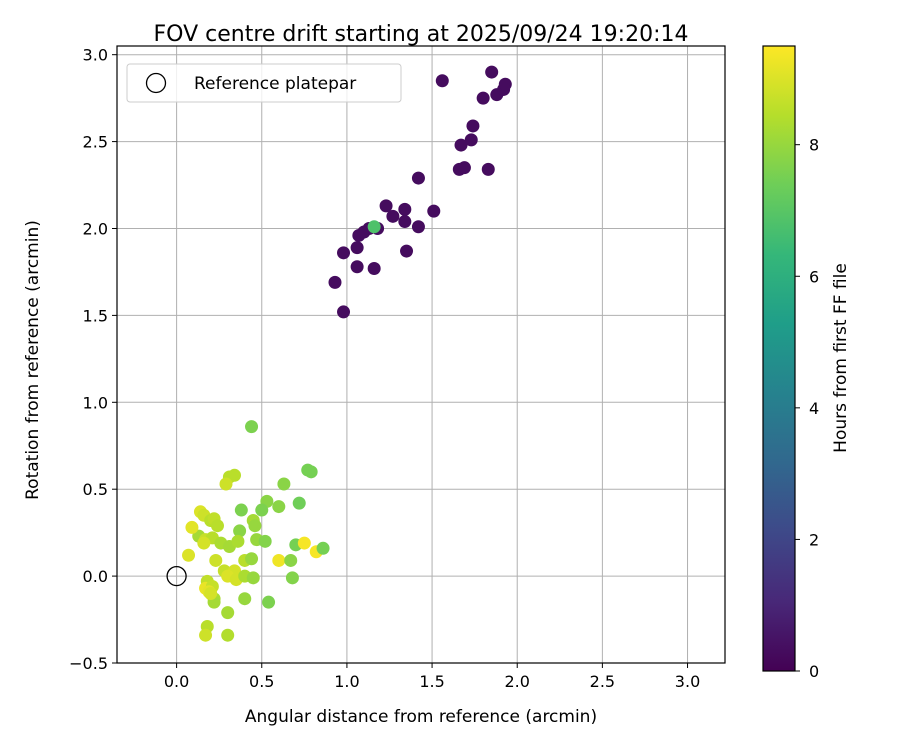  What do you see at coordinates (814, 408) in the screenshot?
I see `colorbar-tick-label: 4` at bounding box center [814, 408].